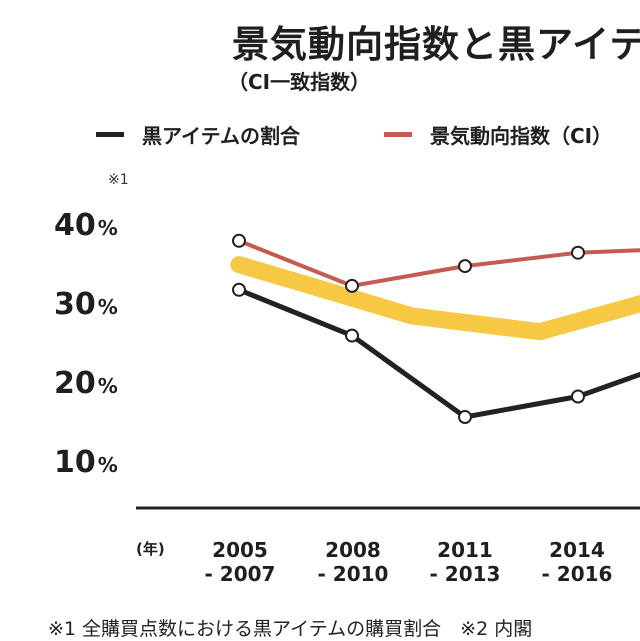 Image resolution: width=640 pixels, height=641 pixels. I want to click on legend-item-ci: 景気動向指数（CI）, so click(498, 134).